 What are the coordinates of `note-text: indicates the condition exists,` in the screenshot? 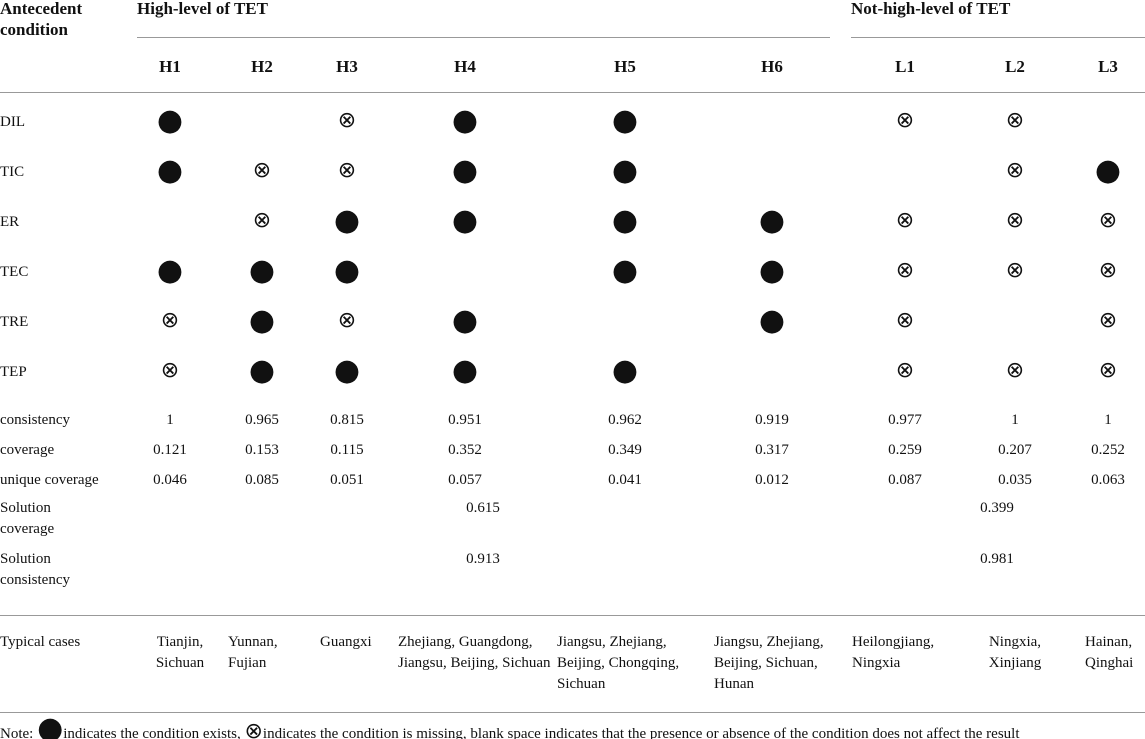 It's located at (154, 732).